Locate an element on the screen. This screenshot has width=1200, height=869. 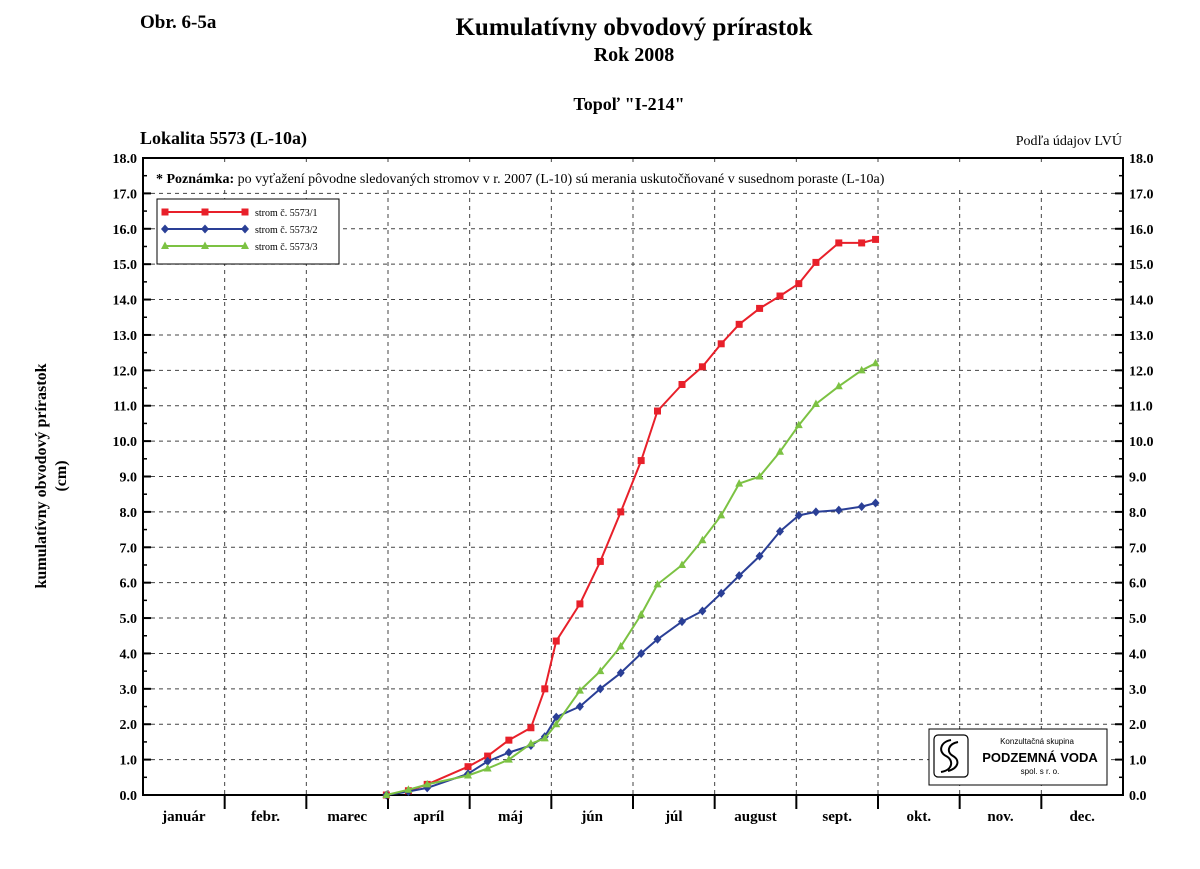
y-tick-label: 0.0 is located at coordinates (1138, 796).